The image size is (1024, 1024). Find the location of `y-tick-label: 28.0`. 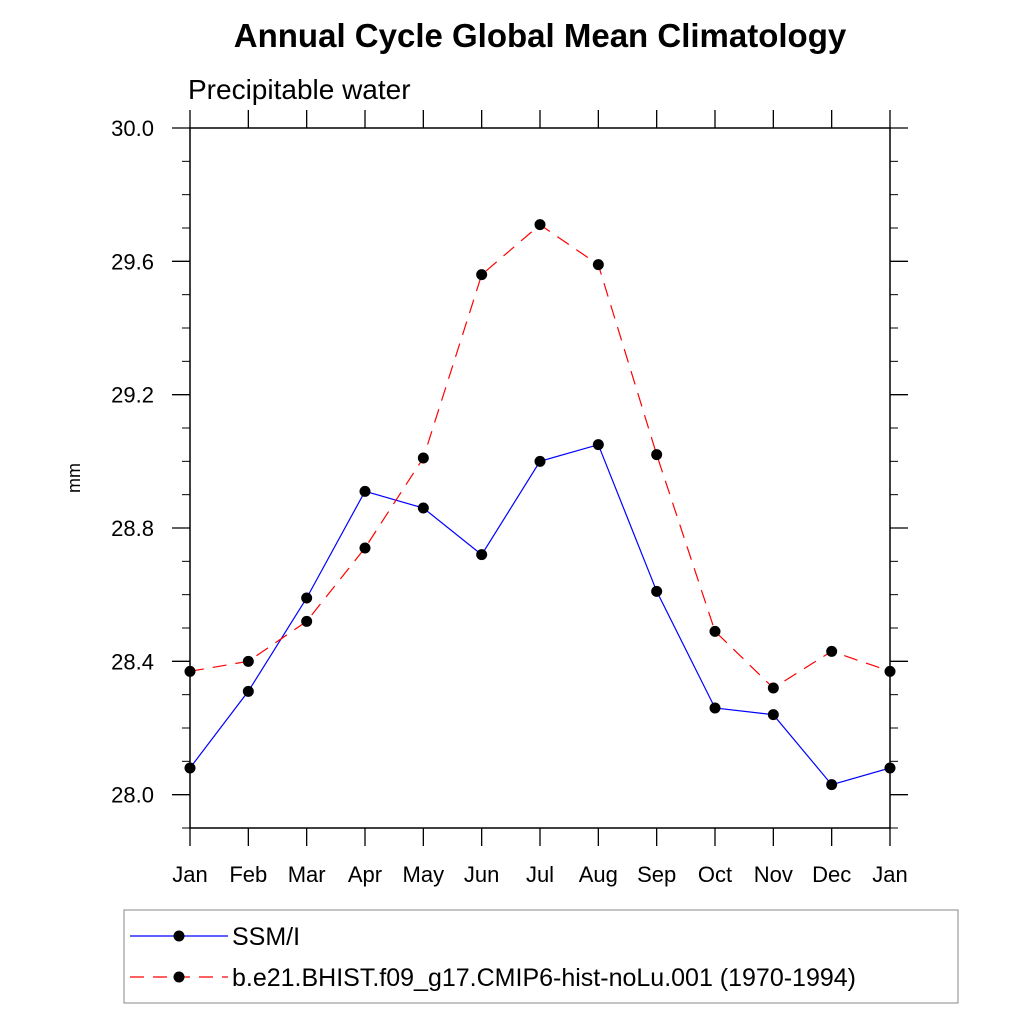

y-tick-label: 28.0 is located at coordinates (132, 795).